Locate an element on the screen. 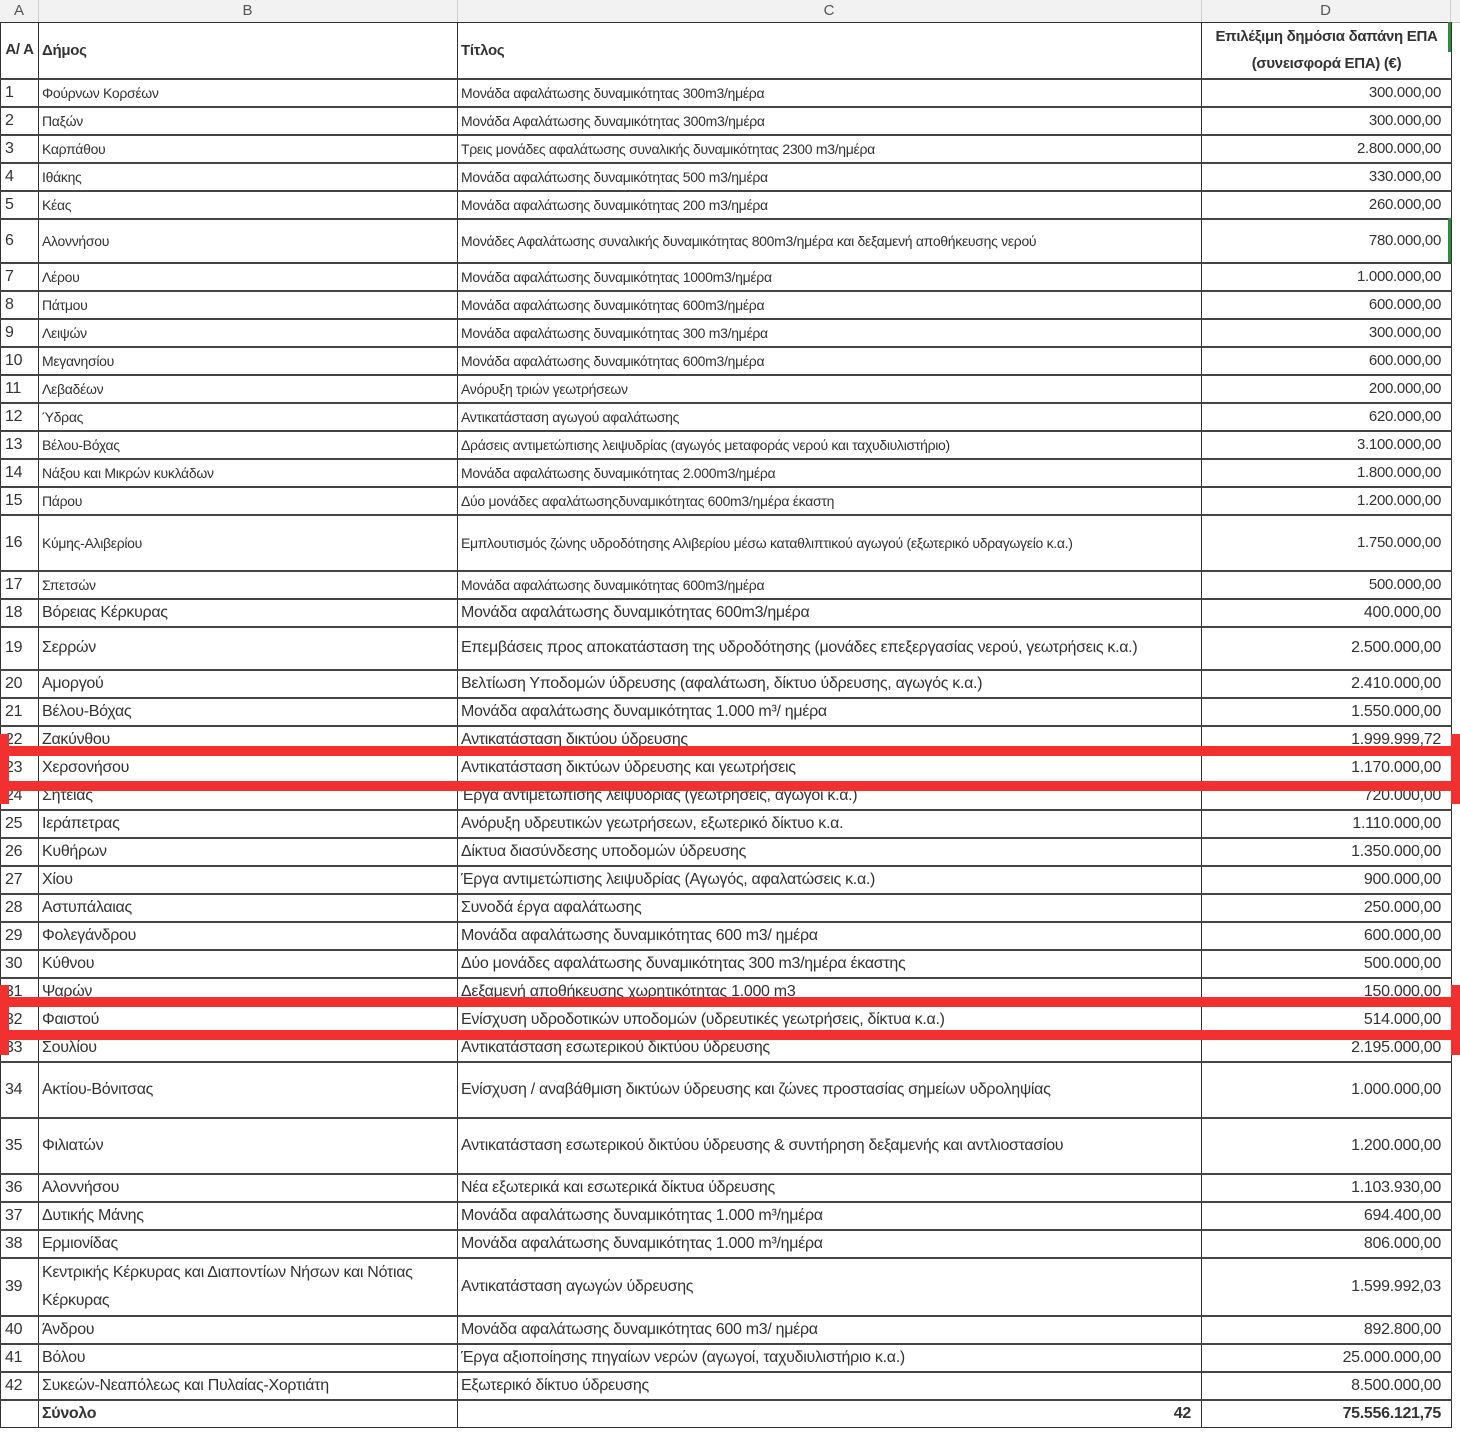 This screenshot has width=1460, height=1438. row-number: 29 is located at coordinates (19, 935).